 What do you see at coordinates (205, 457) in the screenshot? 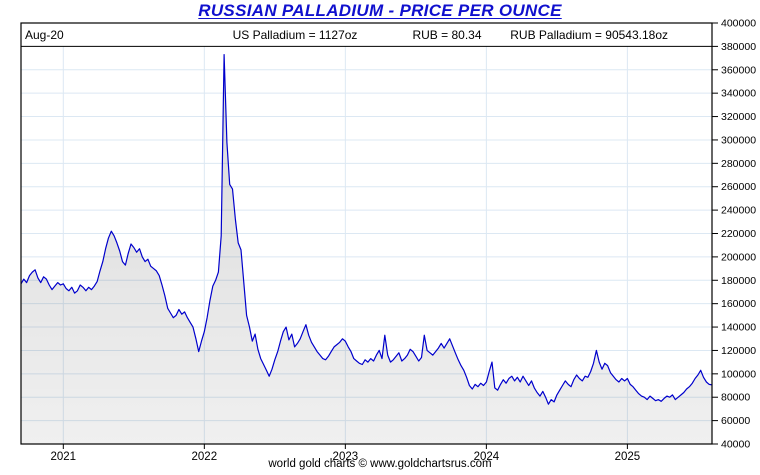
I see `x-tick-label: 2022` at bounding box center [205, 457].